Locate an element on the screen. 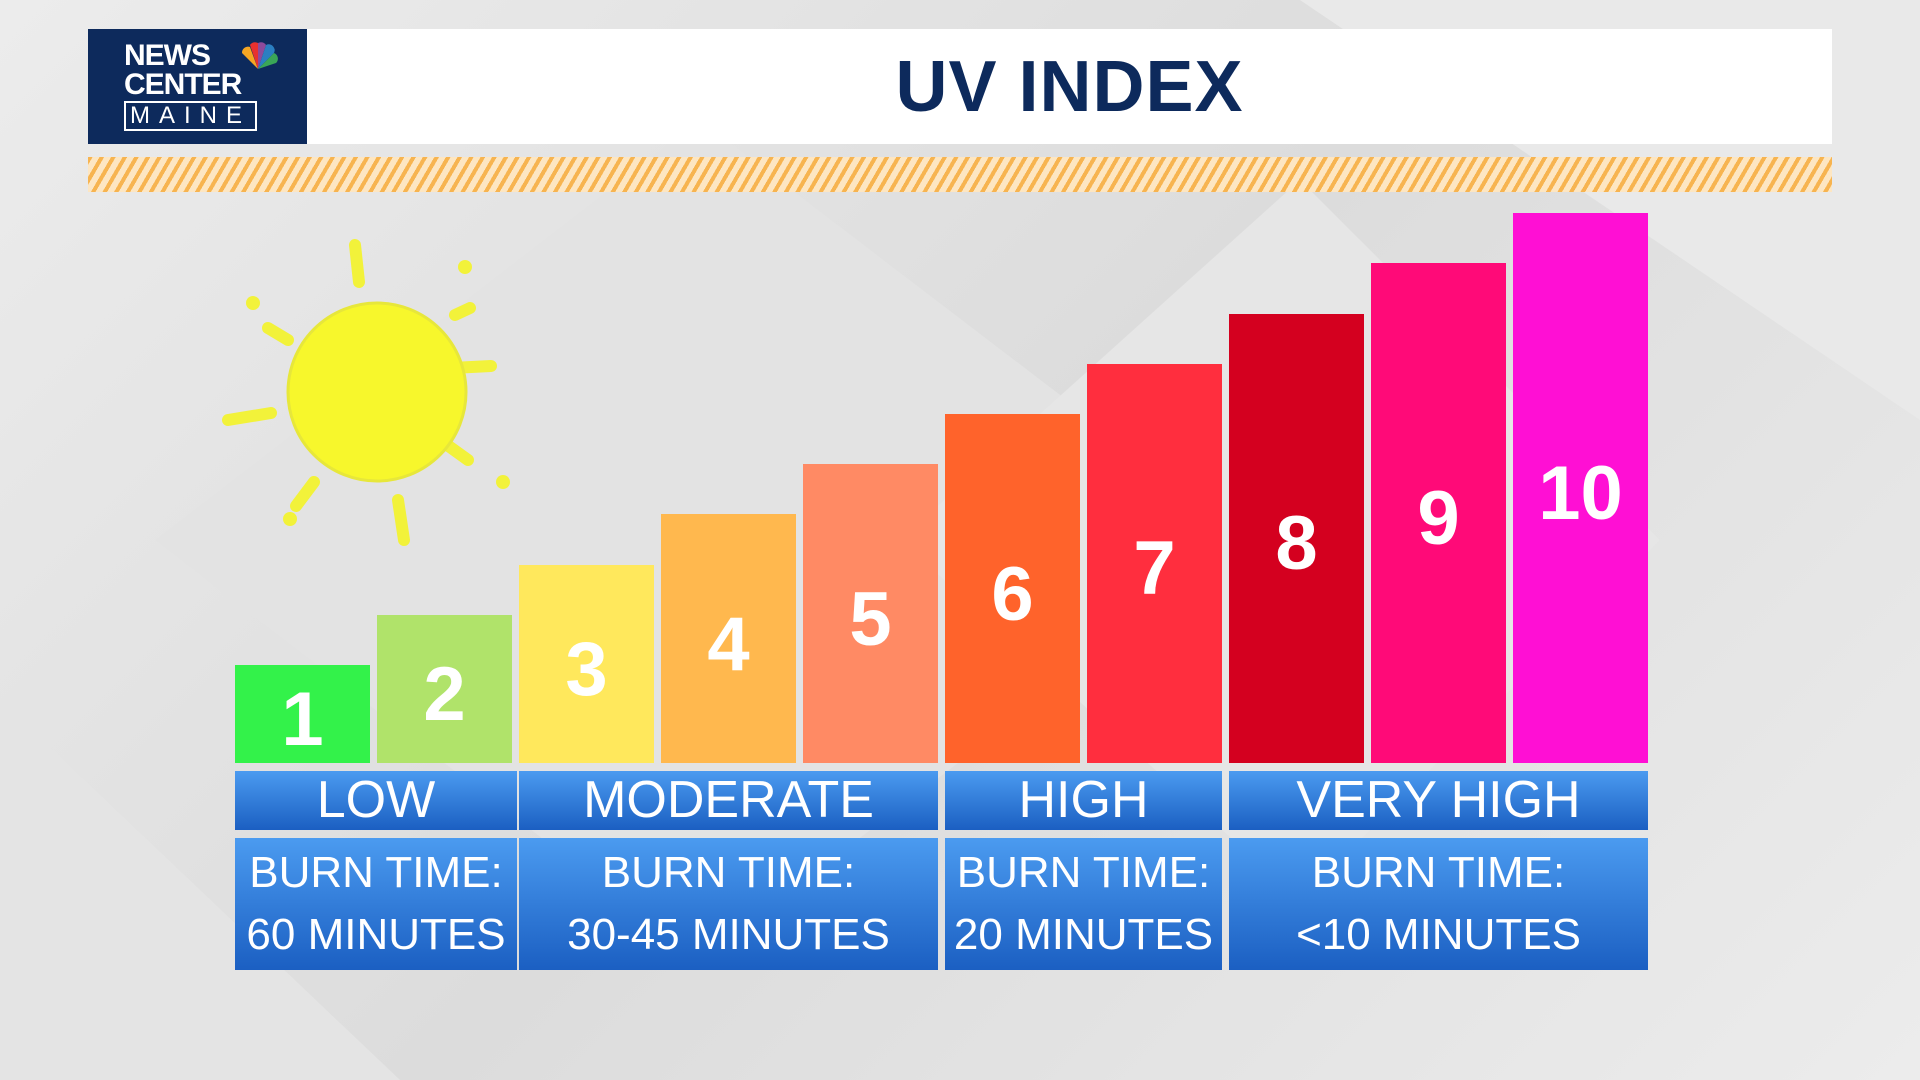 This screenshot has width=1920, height=1080. risk-level: LOW is located at coordinates (376, 800).